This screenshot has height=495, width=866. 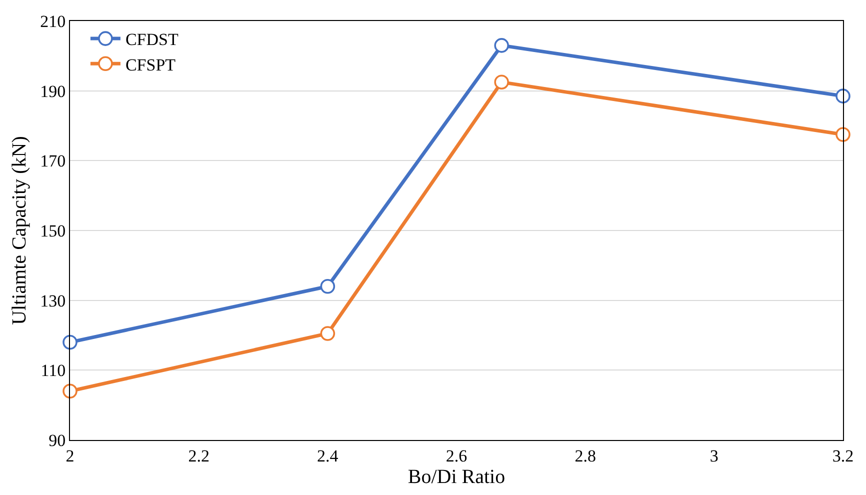 What do you see at coordinates (585, 456) in the screenshot?
I see `x-tick-label: 2.8` at bounding box center [585, 456].